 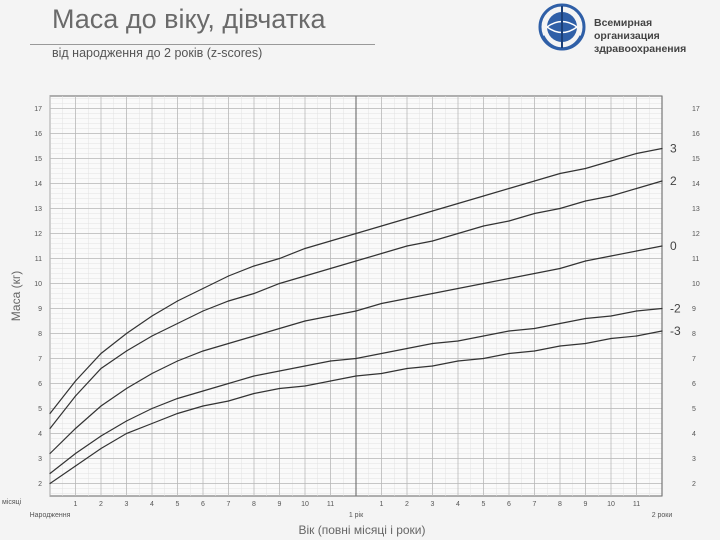 What do you see at coordinates (433, 504) in the screenshot?
I see `x-tick-label: 3` at bounding box center [433, 504].